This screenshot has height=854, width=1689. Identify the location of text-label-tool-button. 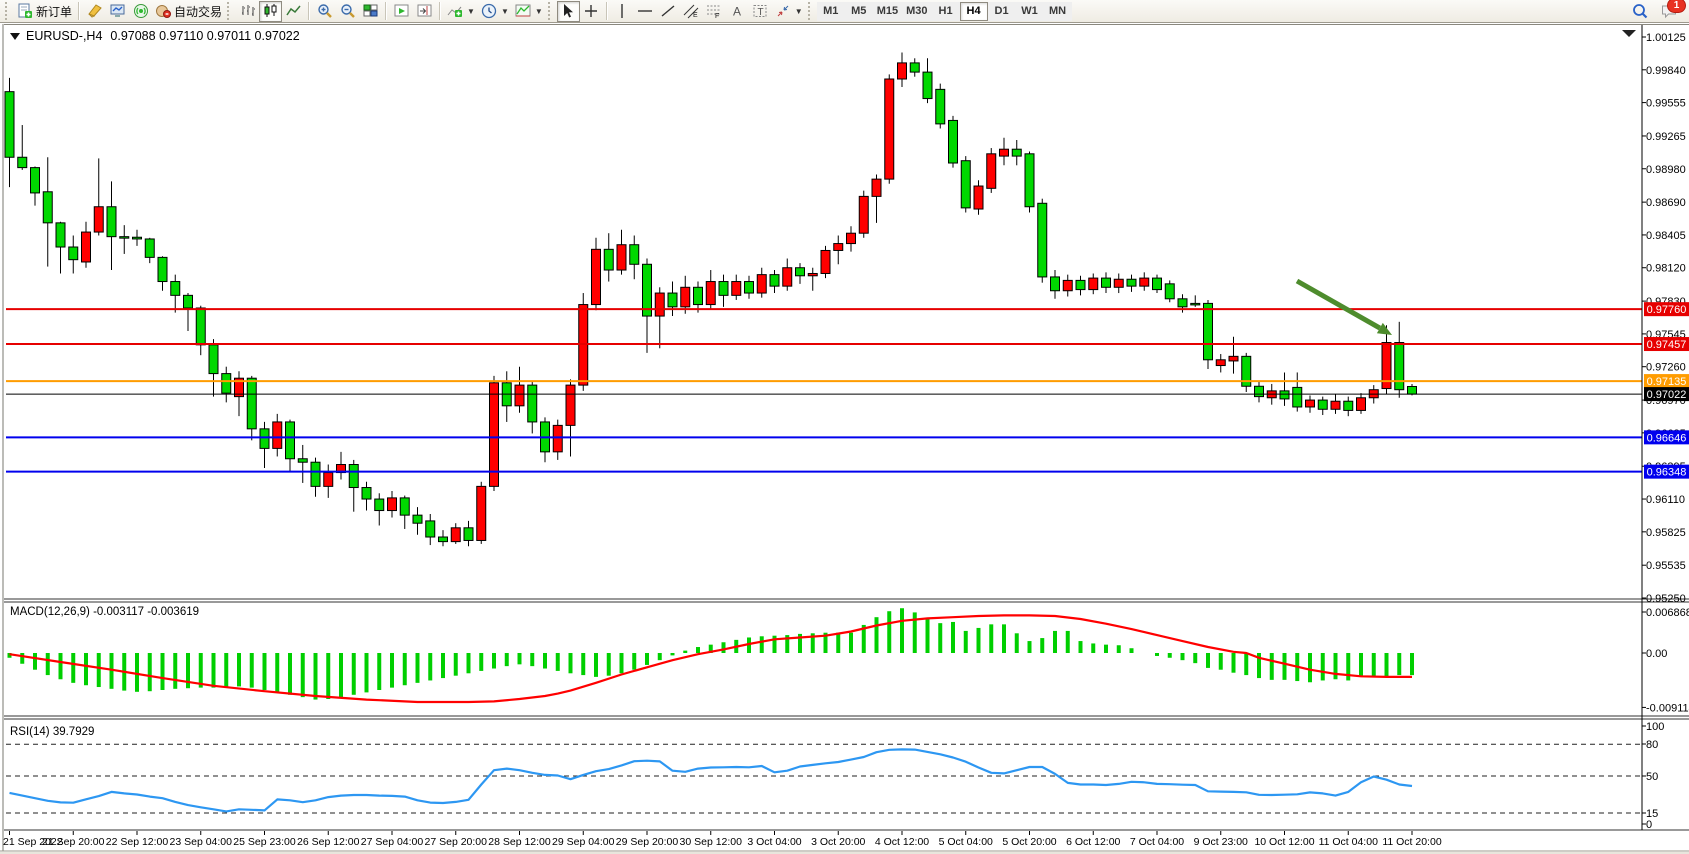
(760, 11).